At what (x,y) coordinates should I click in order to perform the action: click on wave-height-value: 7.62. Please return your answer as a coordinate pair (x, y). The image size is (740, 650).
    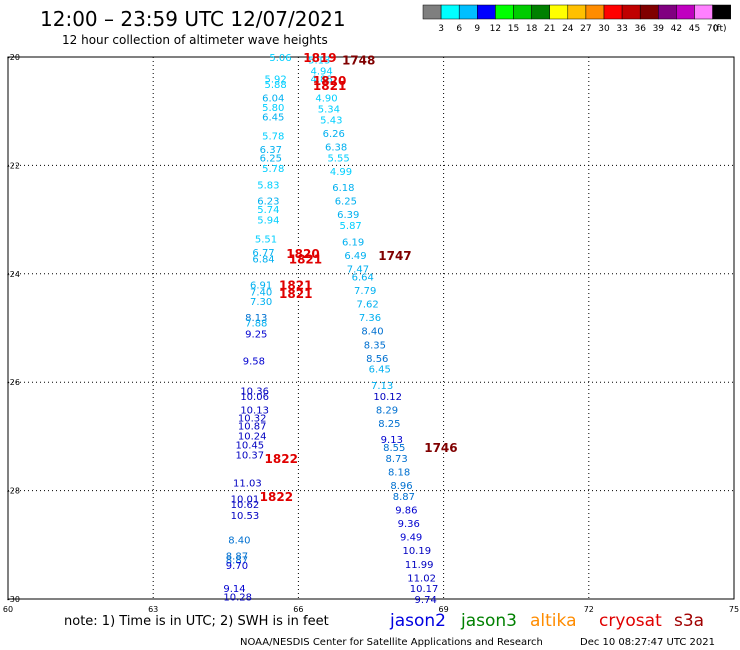
    Looking at the image, I should click on (367, 305).